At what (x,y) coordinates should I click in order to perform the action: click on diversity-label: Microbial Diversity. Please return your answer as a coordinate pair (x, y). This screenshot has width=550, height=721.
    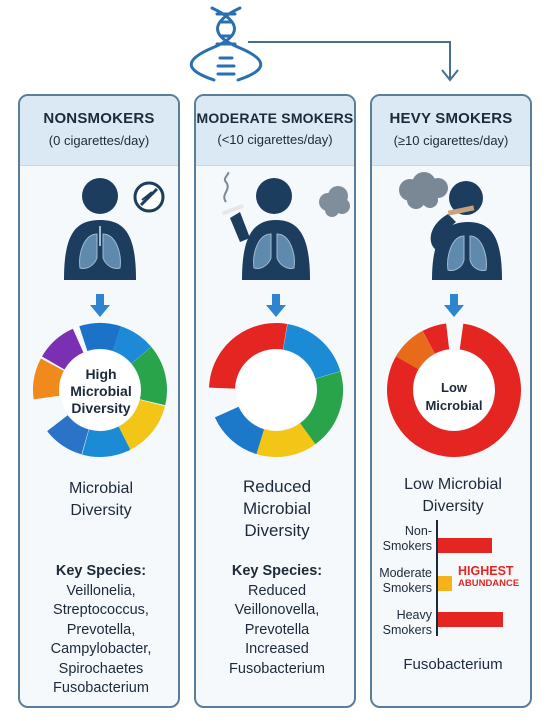
    Looking at the image, I should click on (99, 500).